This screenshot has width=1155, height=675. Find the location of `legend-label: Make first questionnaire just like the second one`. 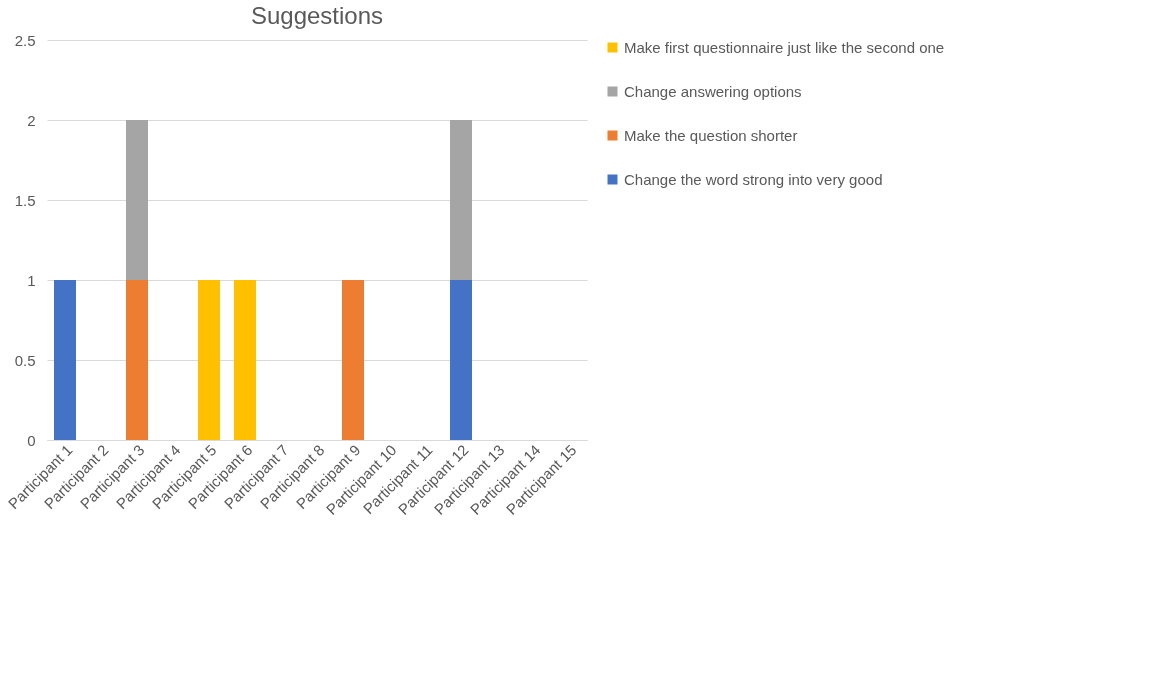

legend-label: Make first questionnaire just like the second one is located at coordinates (784, 47).